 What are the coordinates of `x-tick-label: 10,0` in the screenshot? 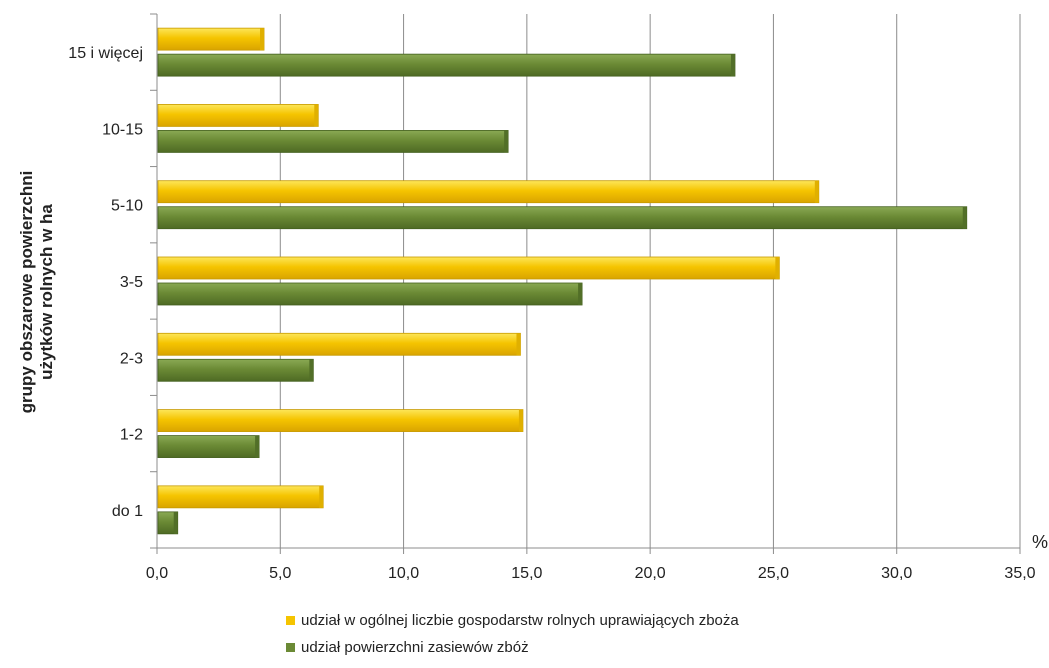 It's located at (403, 573).